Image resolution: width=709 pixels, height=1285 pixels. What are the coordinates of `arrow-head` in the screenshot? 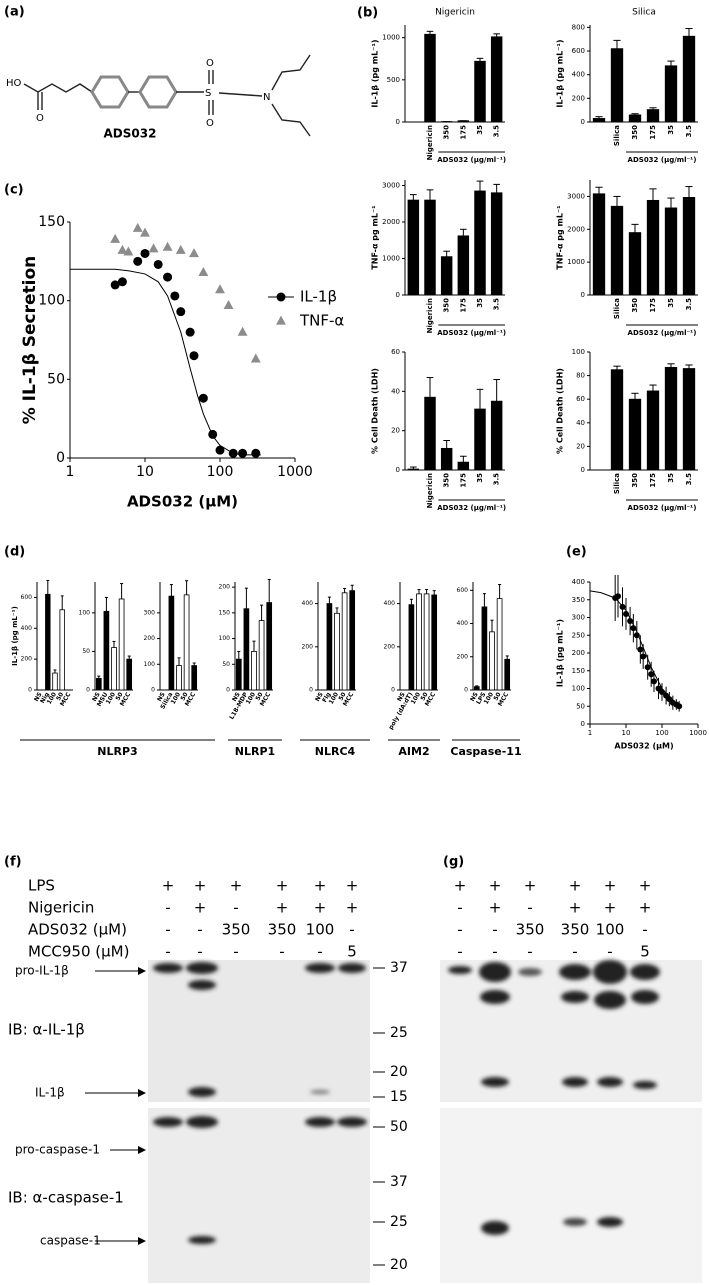 It's located at (142, 971).